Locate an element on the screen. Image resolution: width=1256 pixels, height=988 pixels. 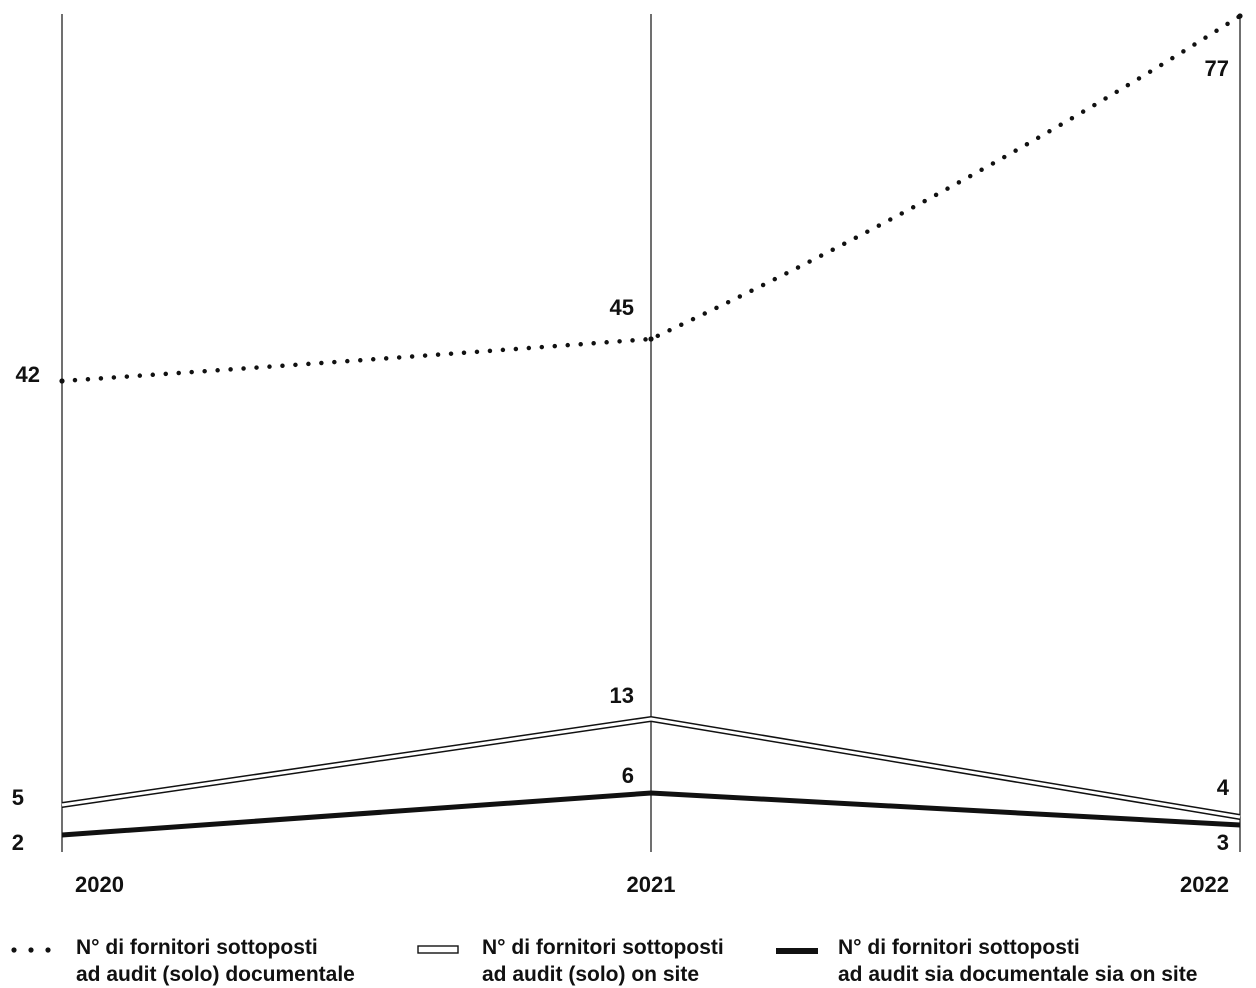
data-label-documentale-2021: 45 is located at coordinates (622, 307).